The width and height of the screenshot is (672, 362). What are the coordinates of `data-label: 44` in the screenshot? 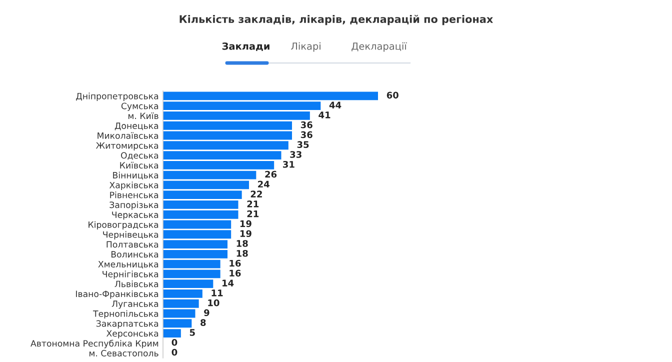 It's located at (335, 105).